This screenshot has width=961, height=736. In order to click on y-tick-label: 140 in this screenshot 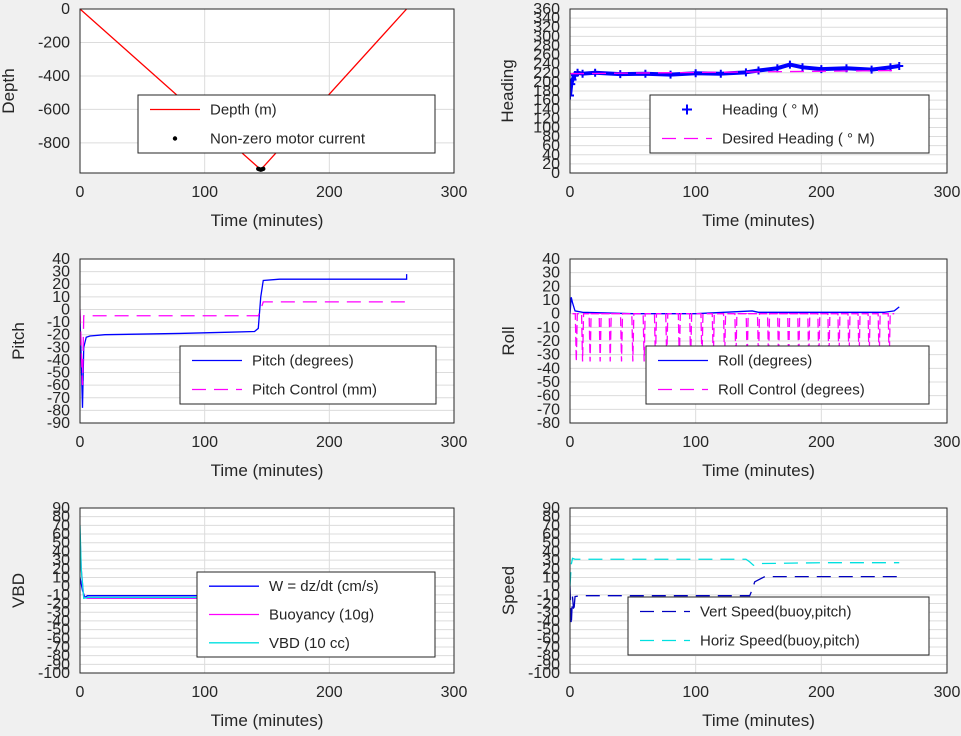, I will do `click(546, 109)`.